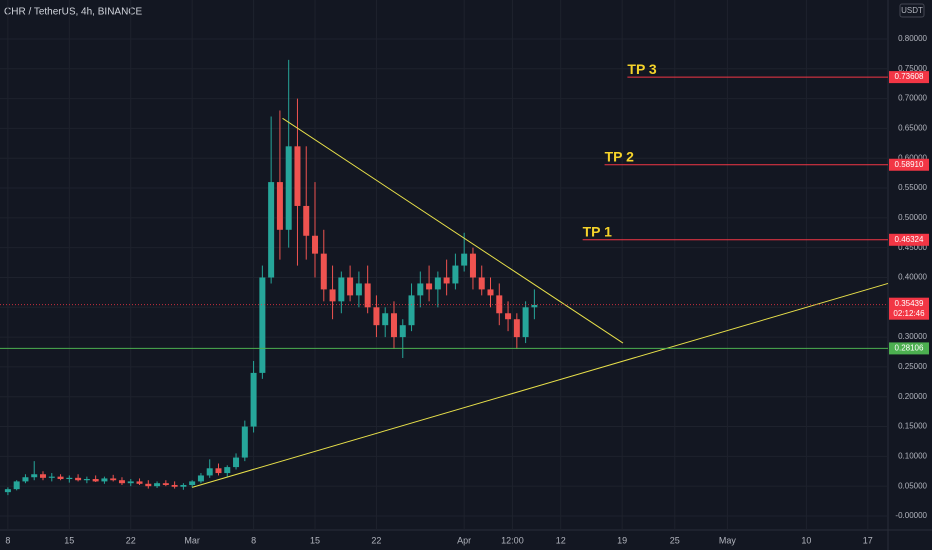  What do you see at coordinates (598, 231) in the screenshot?
I see `level-name: TP 1` at bounding box center [598, 231].